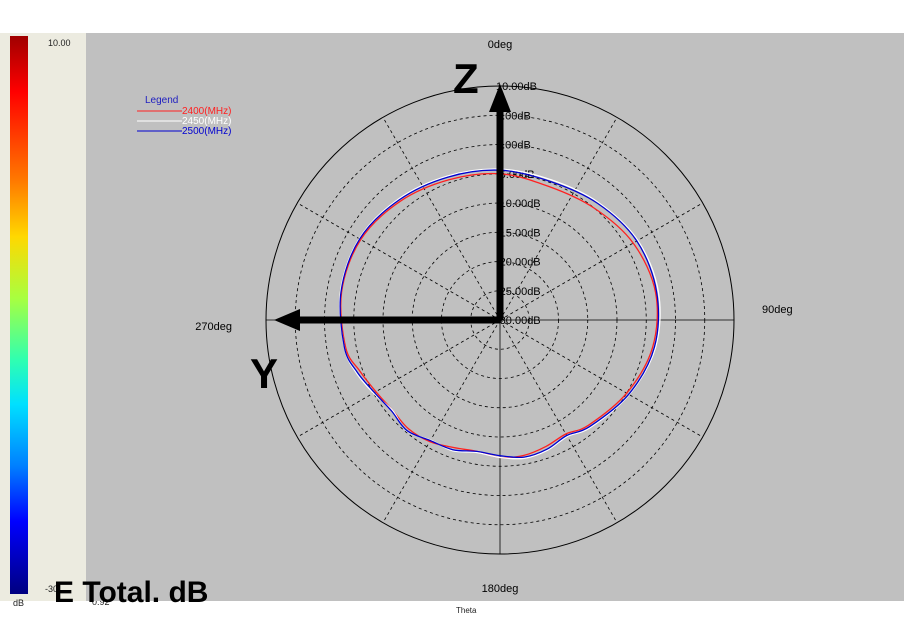 This screenshot has height=617, width=904. I want to click on legend-entry: 2400(MHz), so click(206, 111).